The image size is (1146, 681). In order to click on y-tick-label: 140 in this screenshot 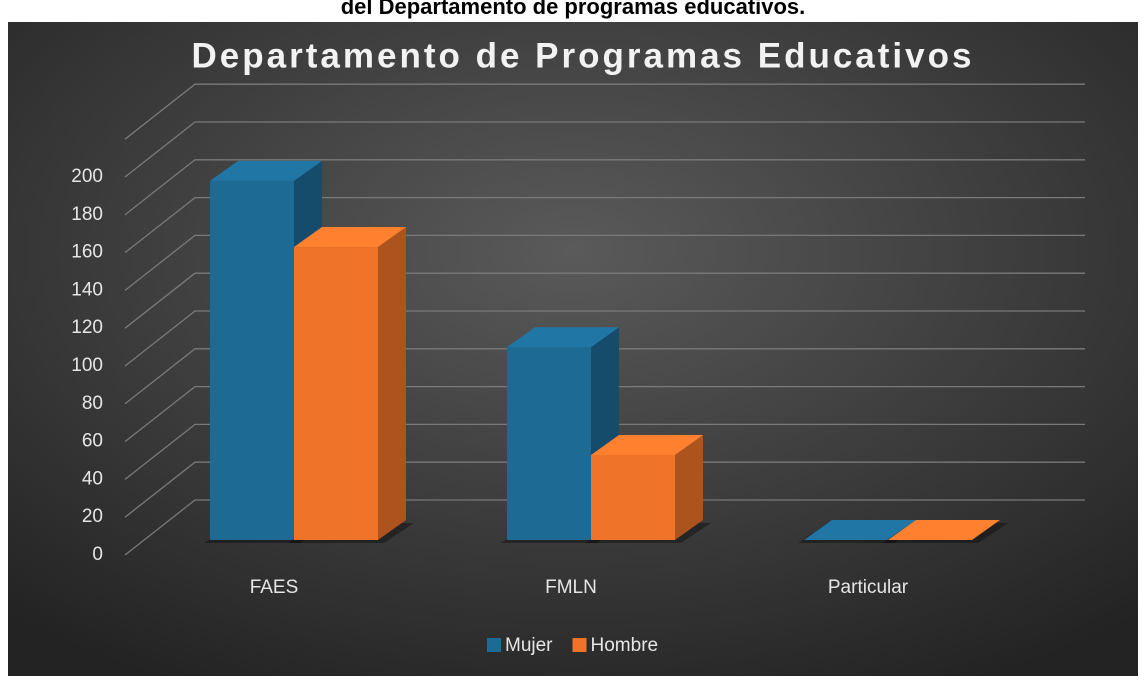, I will do `click(87, 289)`.